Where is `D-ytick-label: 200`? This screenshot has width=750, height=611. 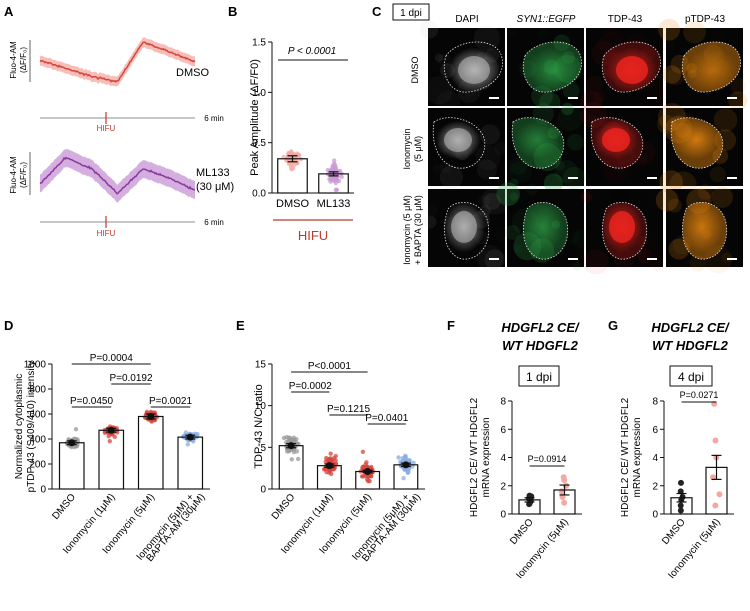 D-ytick-label: 200 is located at coordinates (37, 465).